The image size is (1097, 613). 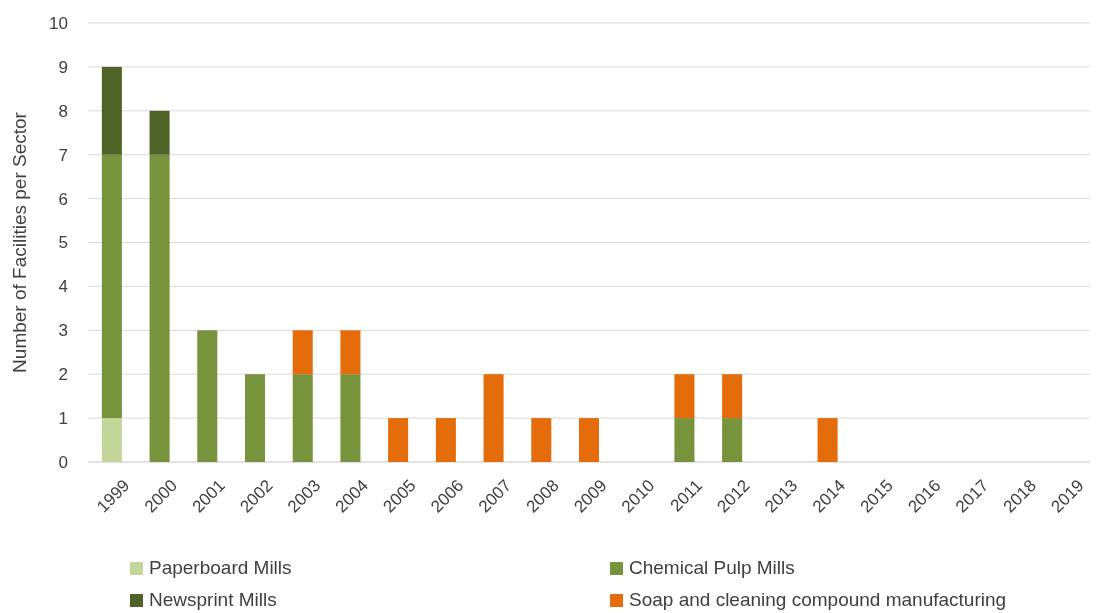 What do you see at coordinates (818, 599) in the screenshot?
I see `legend-label: Soap and cleaning compound manufacturing` at bounding box center [818, 599].